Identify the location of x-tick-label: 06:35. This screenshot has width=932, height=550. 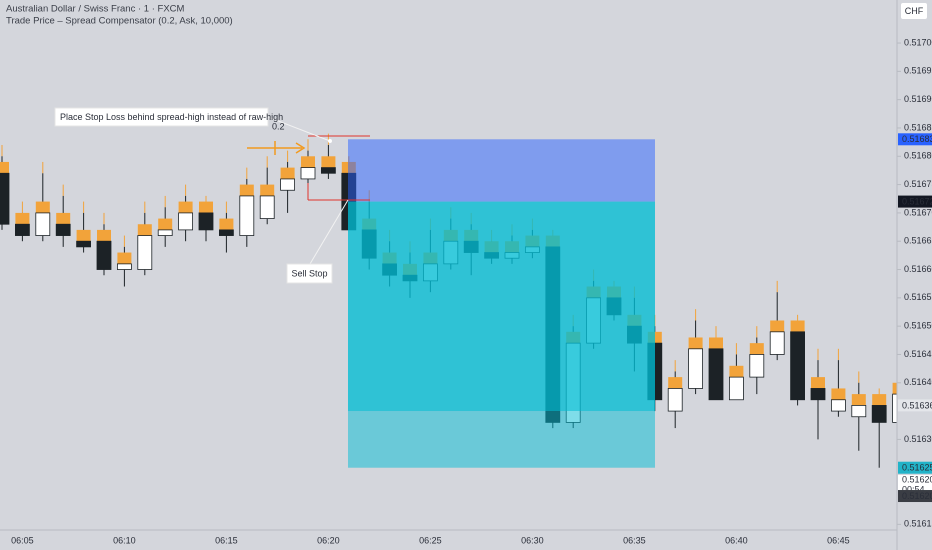
(634, 540).